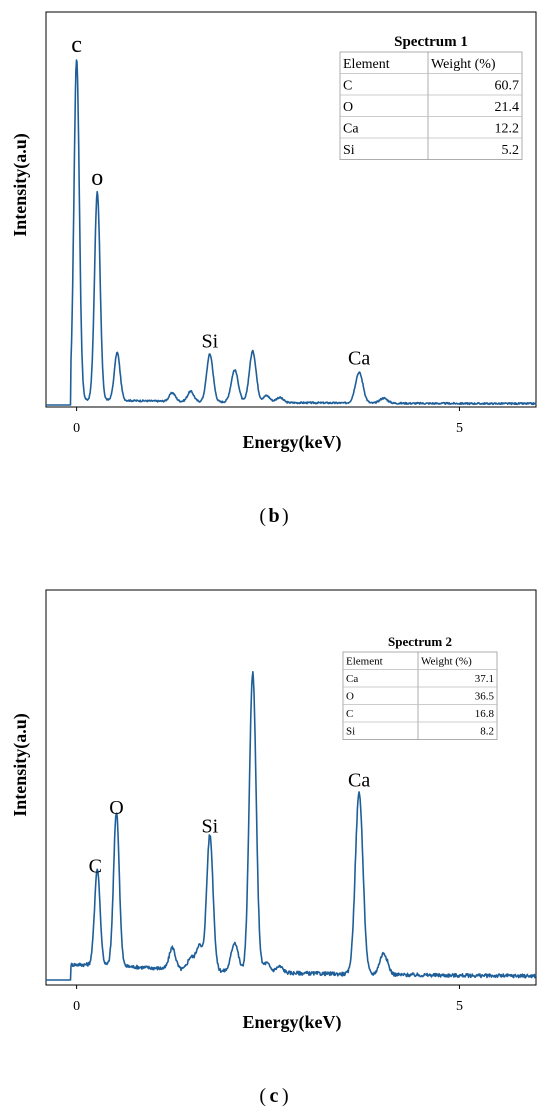 This screenshot has width=550, height=1114. What do you see at coordinates (484, 679) in the screenshot?
I see `table-cell: 37.1` at bounding box center [484, 679].